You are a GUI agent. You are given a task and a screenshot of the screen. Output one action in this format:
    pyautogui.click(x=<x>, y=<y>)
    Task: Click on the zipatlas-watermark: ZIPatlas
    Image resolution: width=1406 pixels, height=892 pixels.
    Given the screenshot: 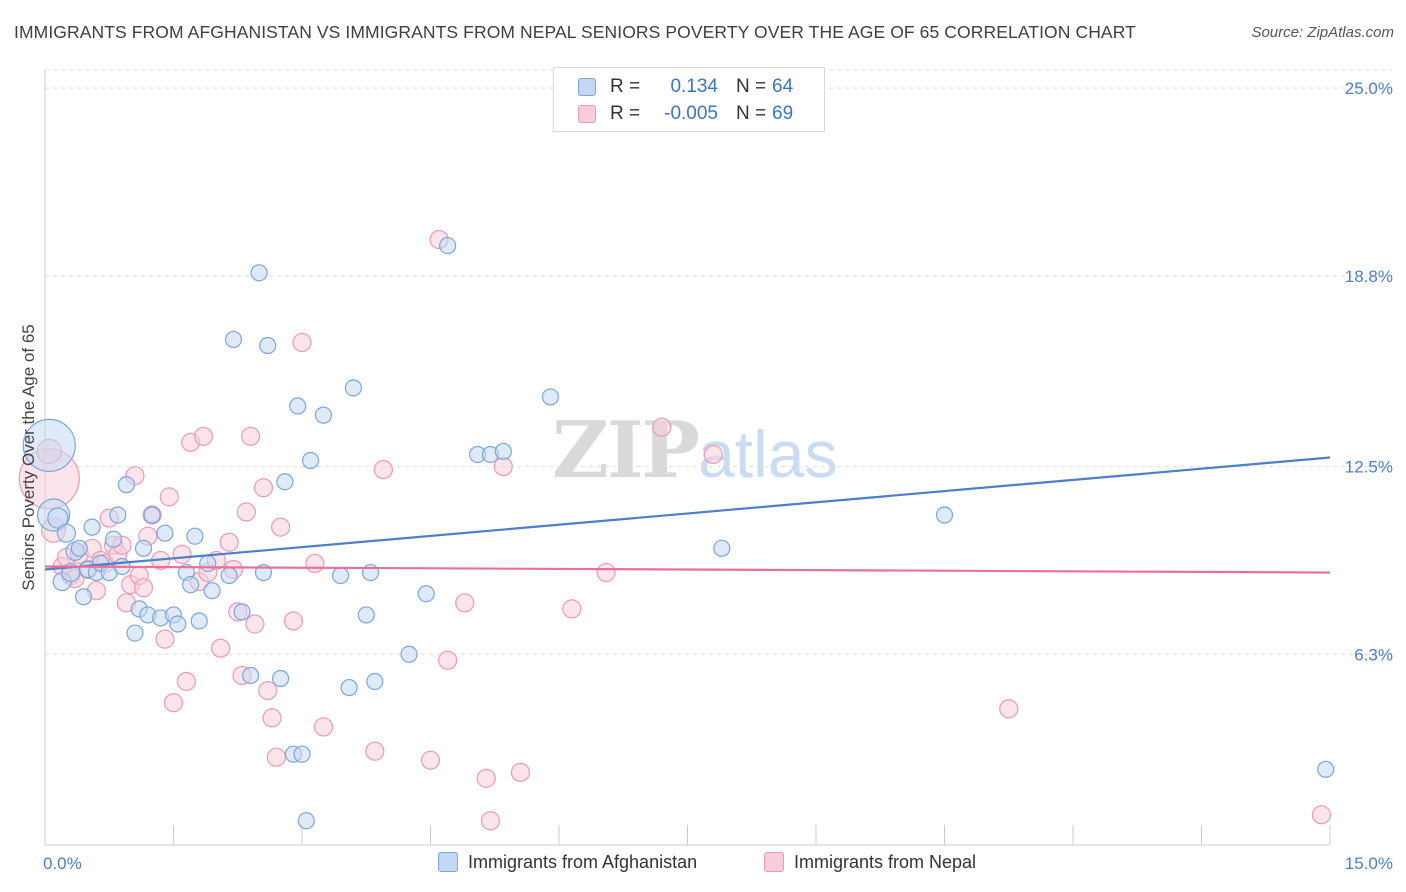 What is the action you would take?
    pyautogui.click(x=695, y=450)
    